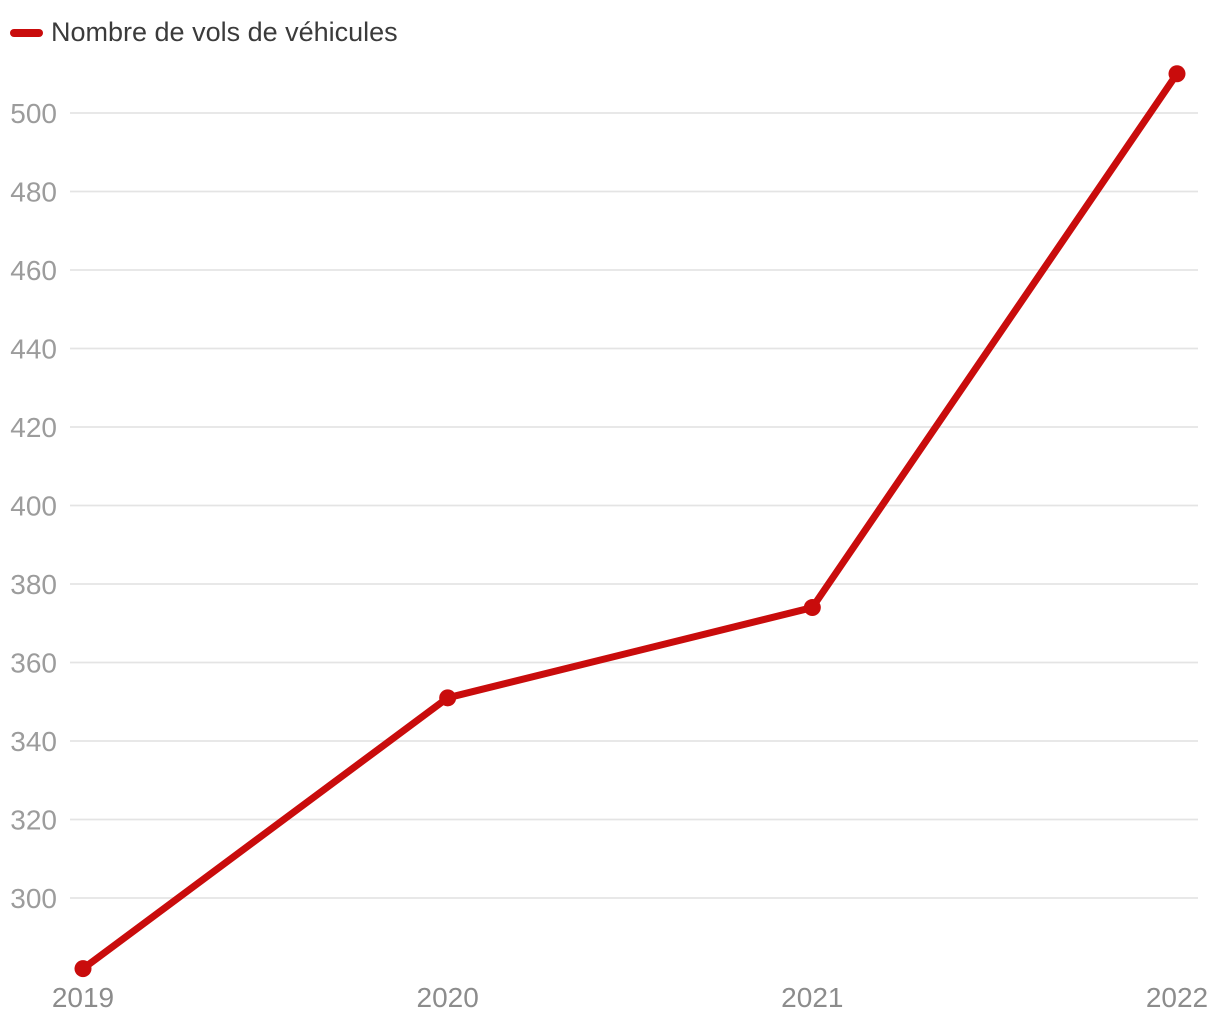 The image size is (1220, 1020). What do you see at coordinates (448, 997) in the screenshot?
I see `x-tick-label: 2020` at bounding box center [448, 997].